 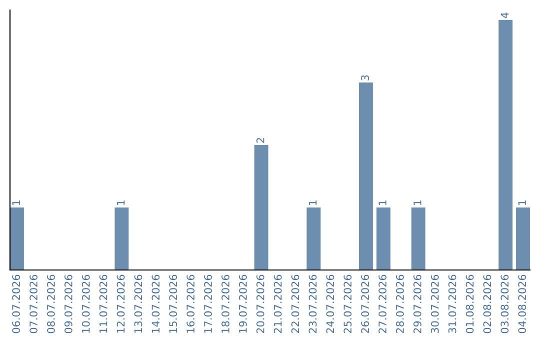 I want to click on data-label: 4, so click(x=504, y=15).